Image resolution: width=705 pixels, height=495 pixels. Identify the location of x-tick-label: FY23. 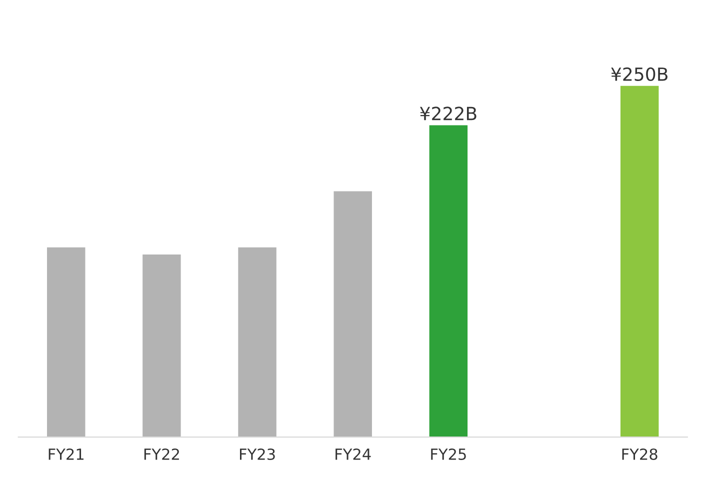
(257, 454).